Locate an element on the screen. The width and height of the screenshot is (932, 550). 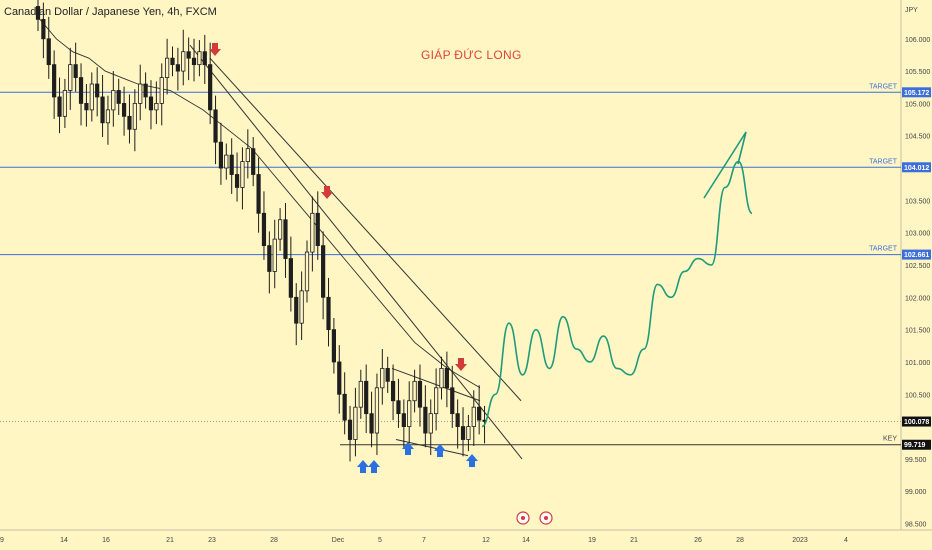
price-tick-label: 98.500 is located at coordinates (916, 525).